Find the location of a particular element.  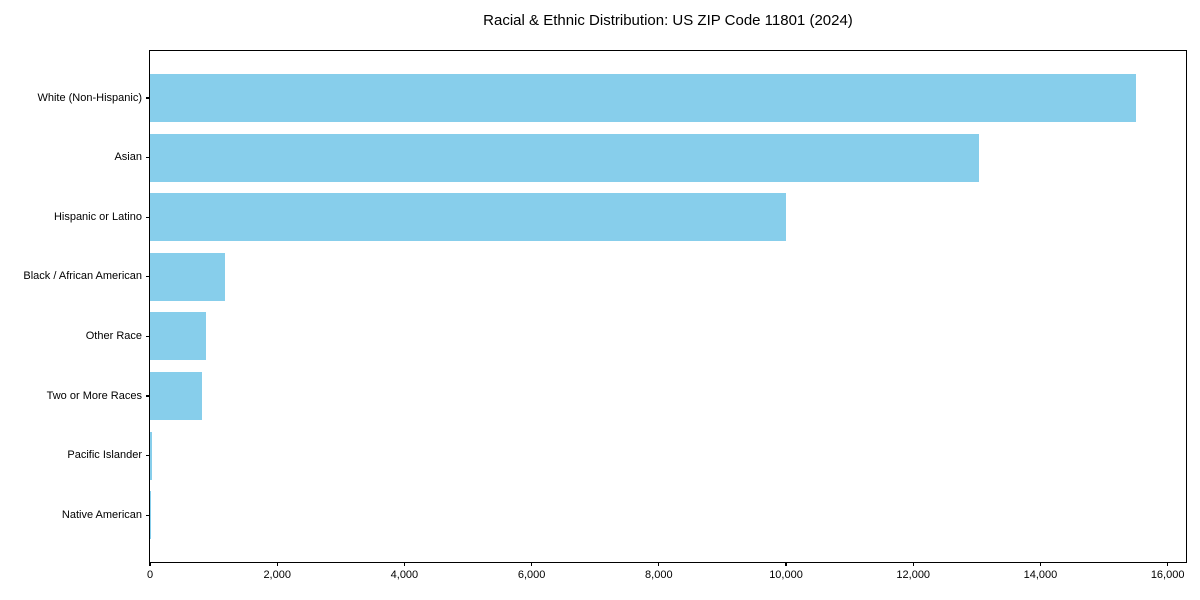

y-axis-tick-other-race is located at coordinates (148, 336).